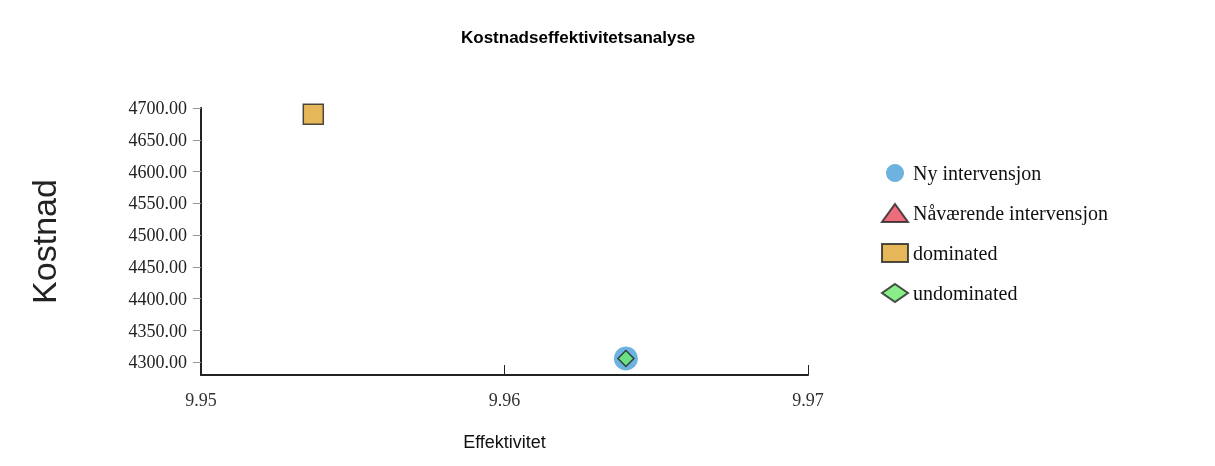 The image size is (1215, 466). I want to click on y-tick-label: 4400.00, so click(157, 298).